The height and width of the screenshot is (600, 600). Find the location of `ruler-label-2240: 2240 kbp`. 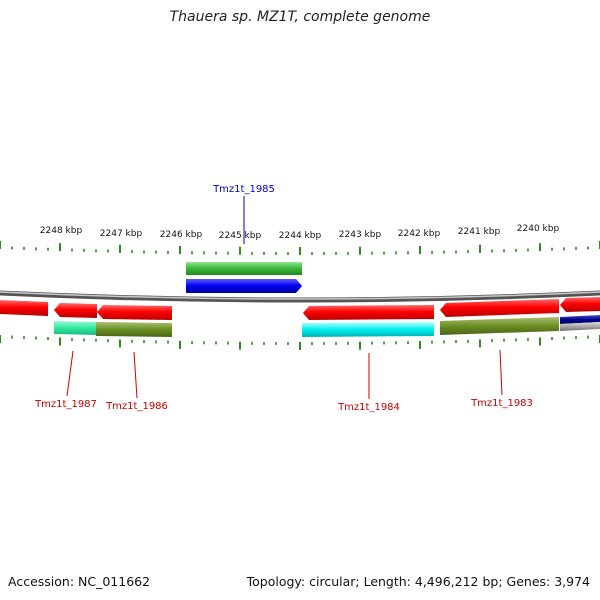

ruler-label-2240: 2240 kbp is located at coordinates (538, 229).